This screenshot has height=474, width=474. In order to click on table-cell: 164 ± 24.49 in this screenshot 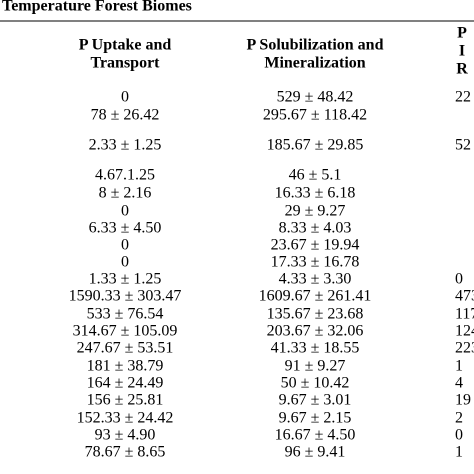, I will do `click(125, 383)`.